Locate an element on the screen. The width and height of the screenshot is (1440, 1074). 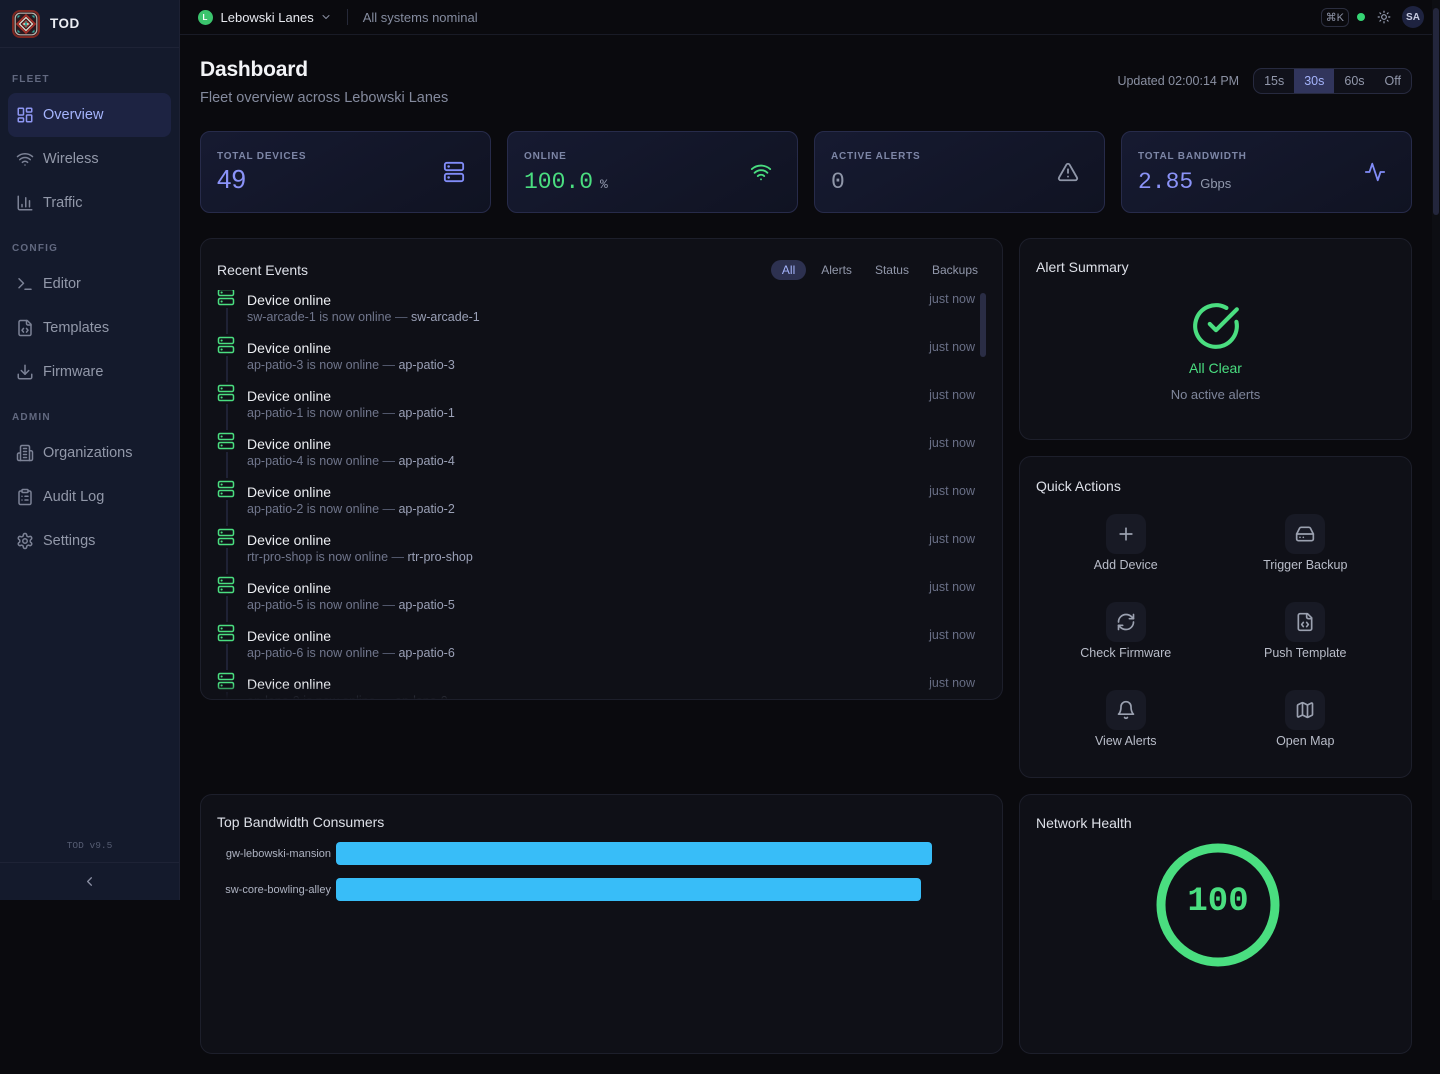
svg-text: 100 is located at coordinates (1217, 902).